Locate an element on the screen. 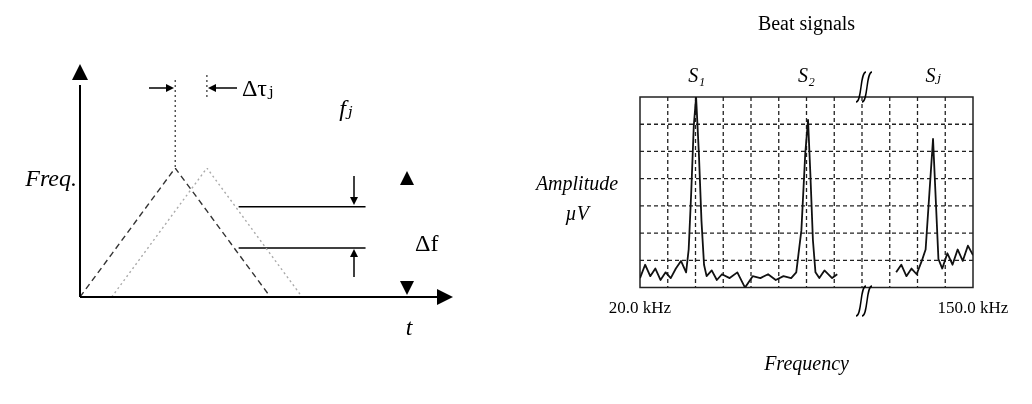 This screenshot has height=404, width=1032. text: Δτⱼ is located at coordinates (257, 88).